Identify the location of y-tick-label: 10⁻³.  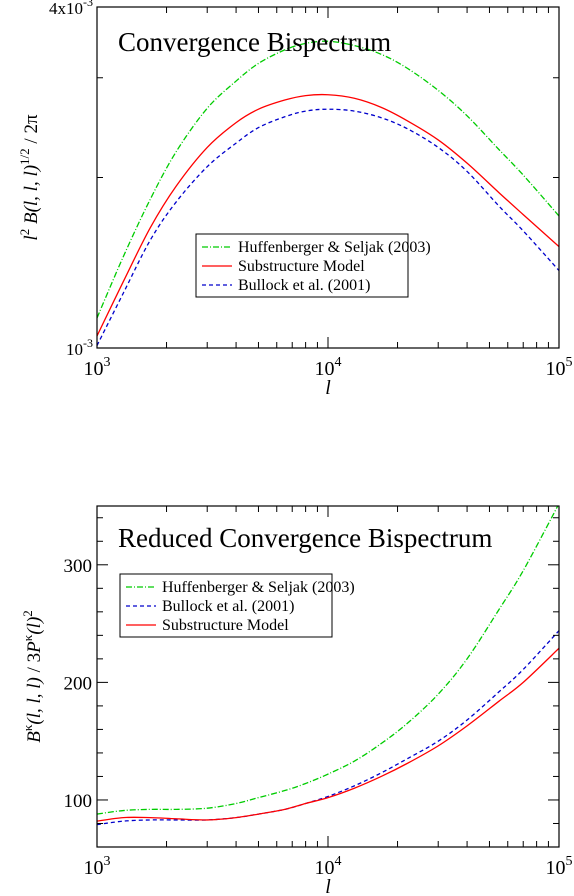
(79, 347).